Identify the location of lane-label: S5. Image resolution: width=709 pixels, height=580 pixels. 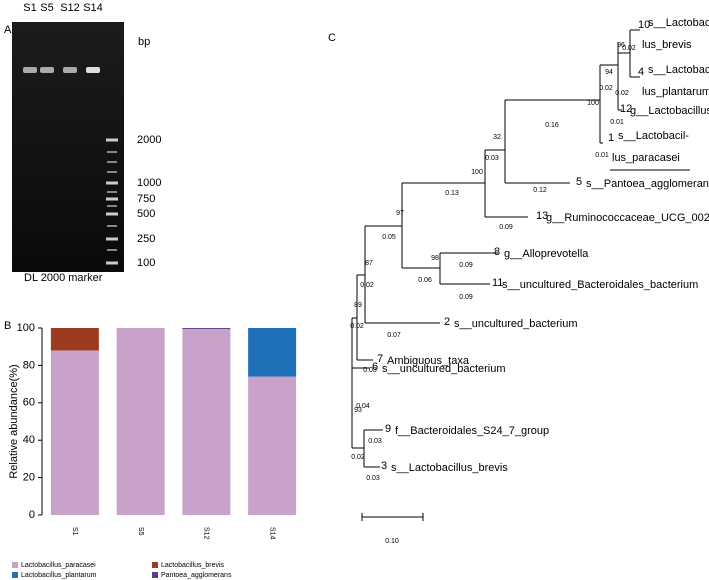
(46, 8).